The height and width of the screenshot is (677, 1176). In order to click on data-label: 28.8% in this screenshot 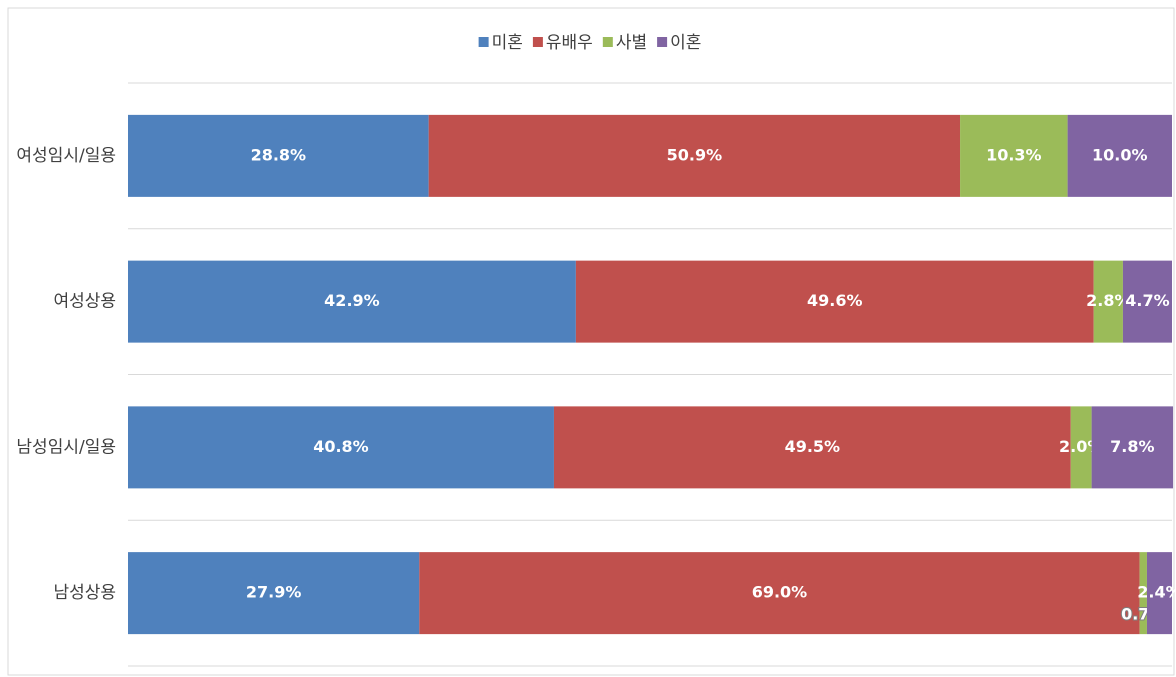, I will do `click(279, 154)`.